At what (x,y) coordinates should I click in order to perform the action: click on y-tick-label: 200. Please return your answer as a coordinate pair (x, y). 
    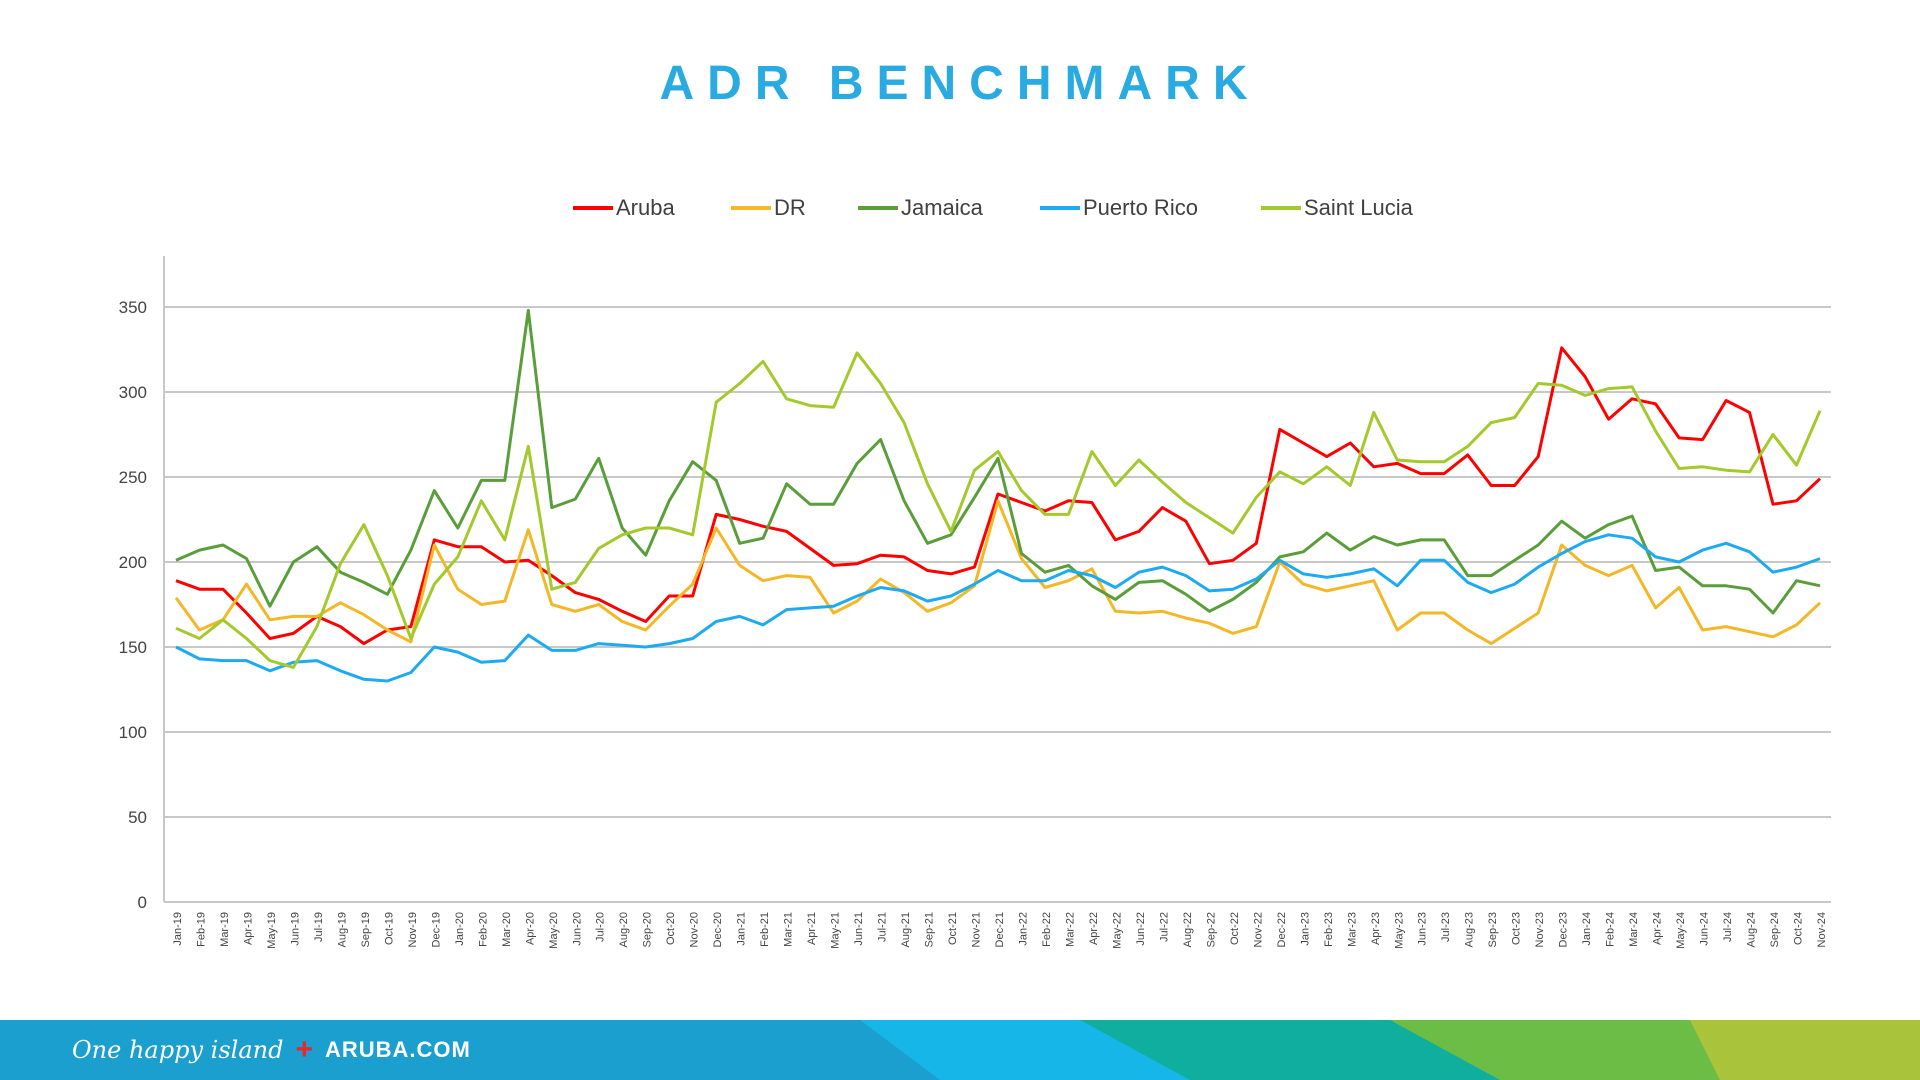
    Looking at the image, I should click on (133, 562).